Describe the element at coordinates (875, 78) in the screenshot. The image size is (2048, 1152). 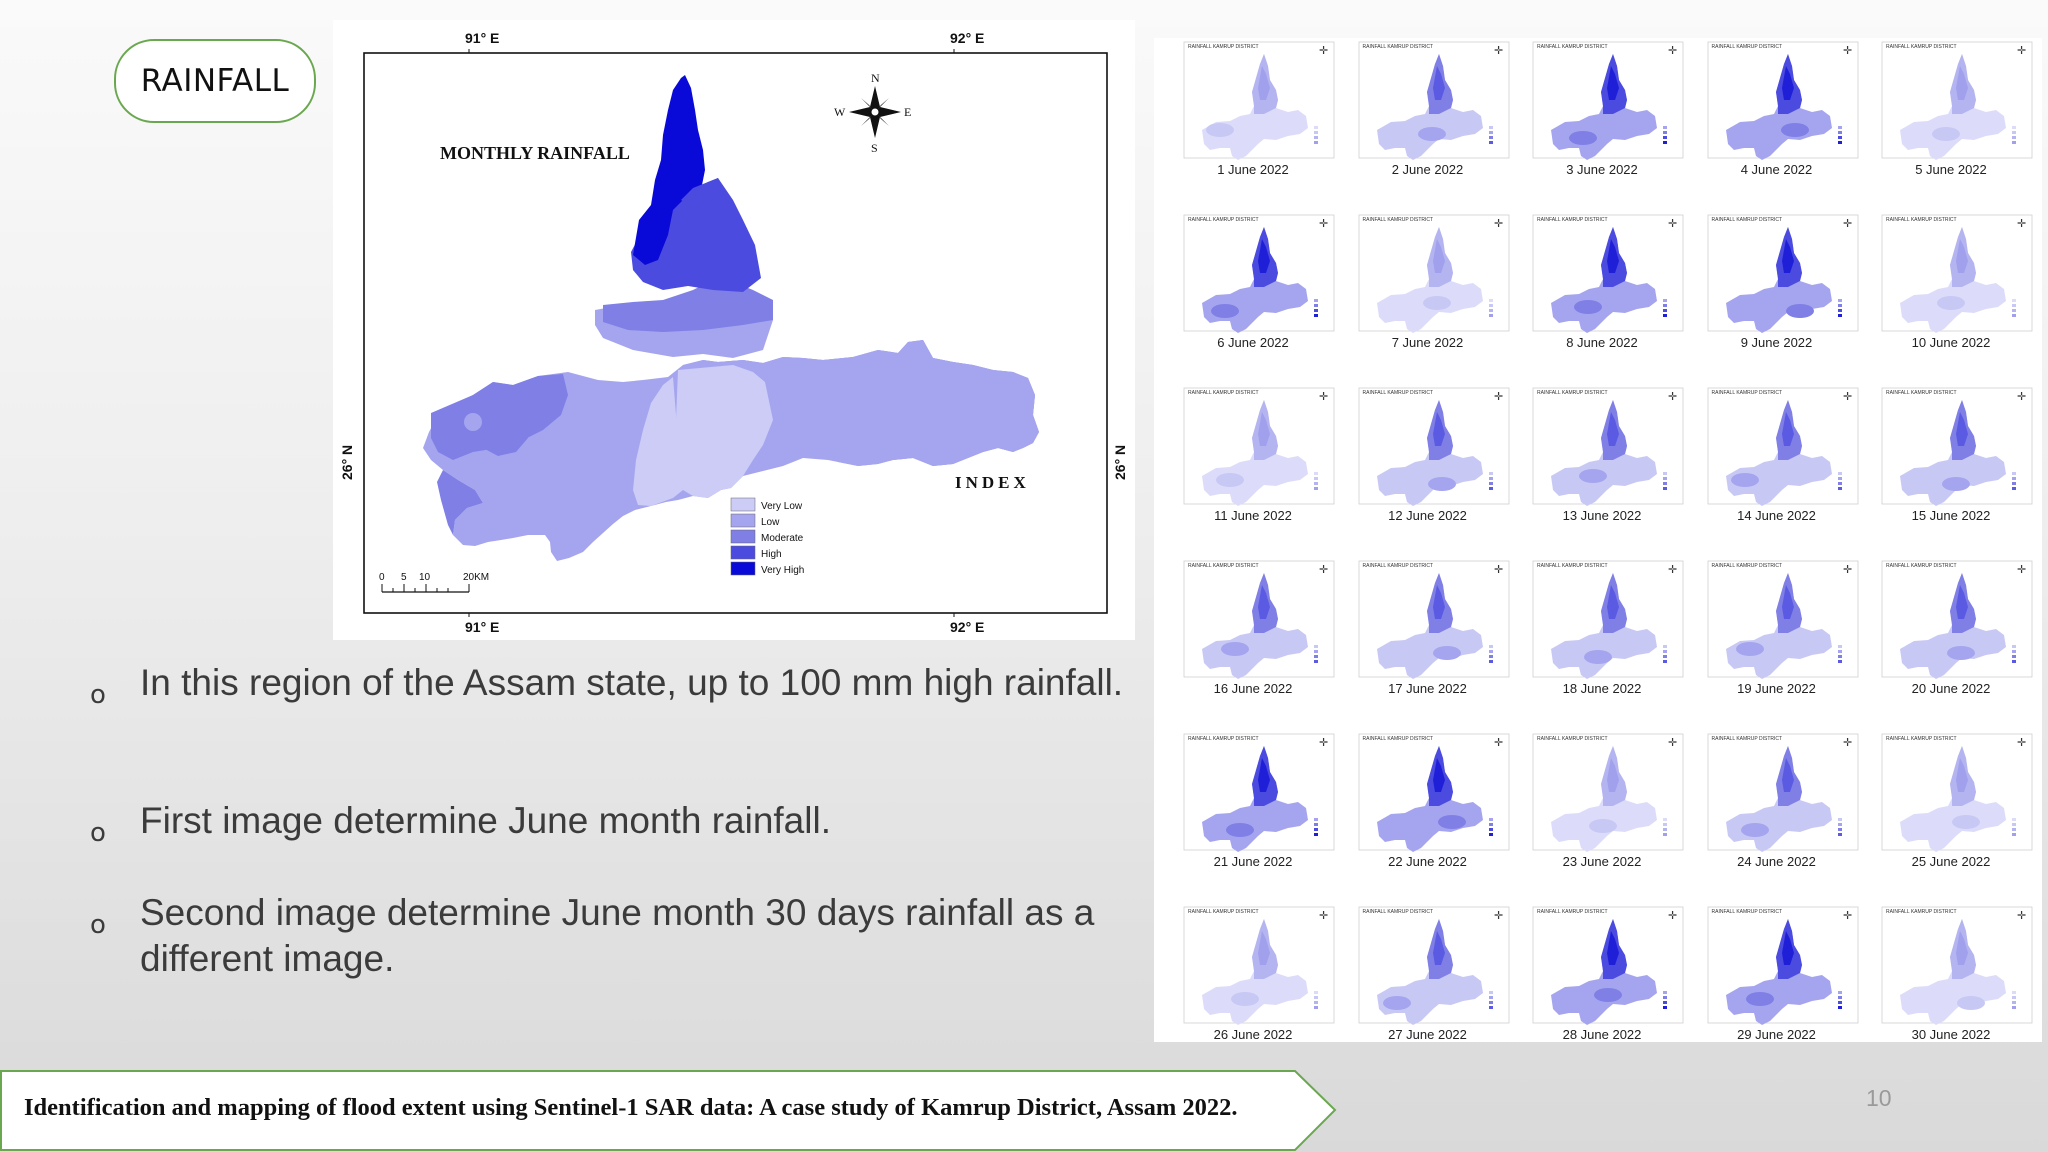
I see `compass-n: N` at that location.